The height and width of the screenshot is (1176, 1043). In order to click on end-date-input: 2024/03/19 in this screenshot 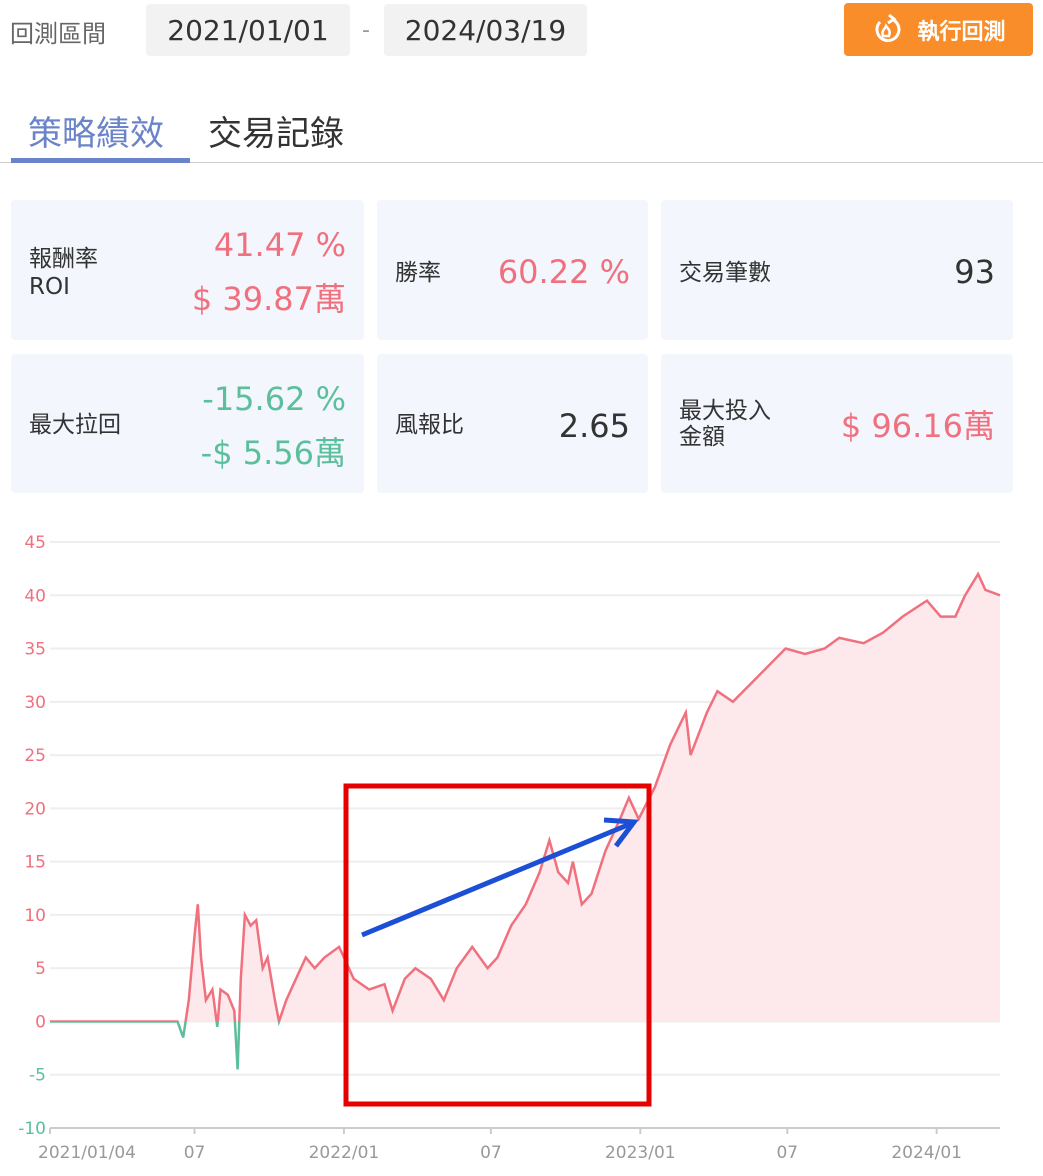, I will do `click(485, 30)`.